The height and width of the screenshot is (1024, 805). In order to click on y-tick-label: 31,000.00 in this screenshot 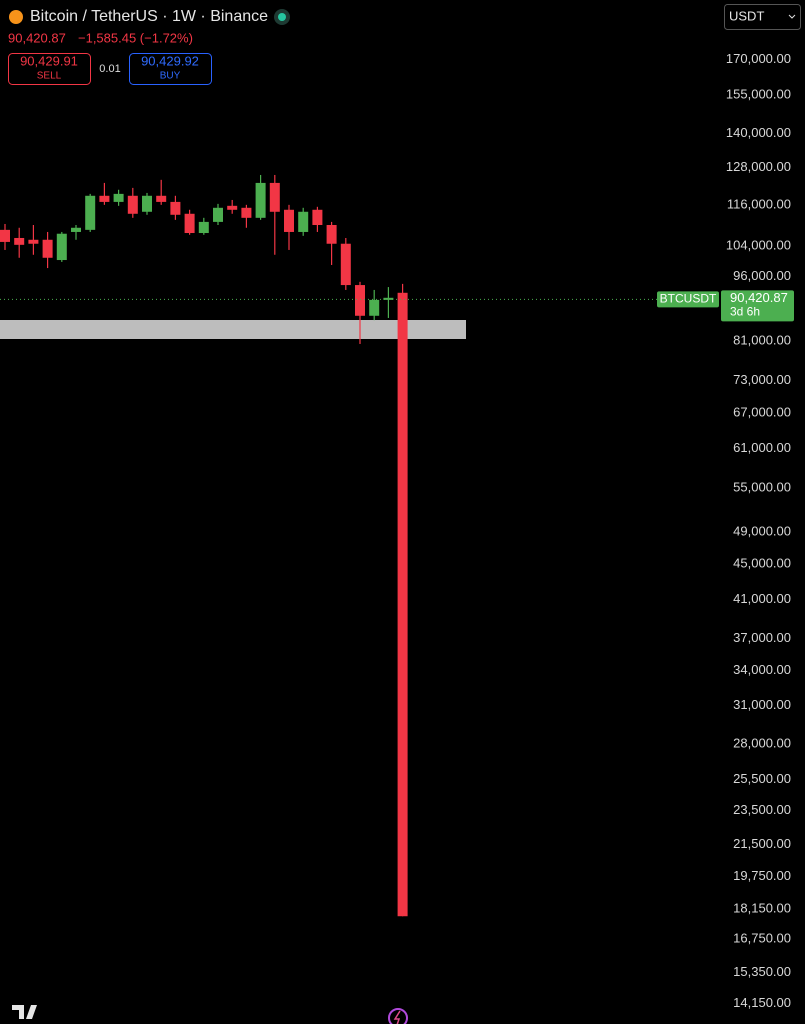, I will do `click(762, 704)`.